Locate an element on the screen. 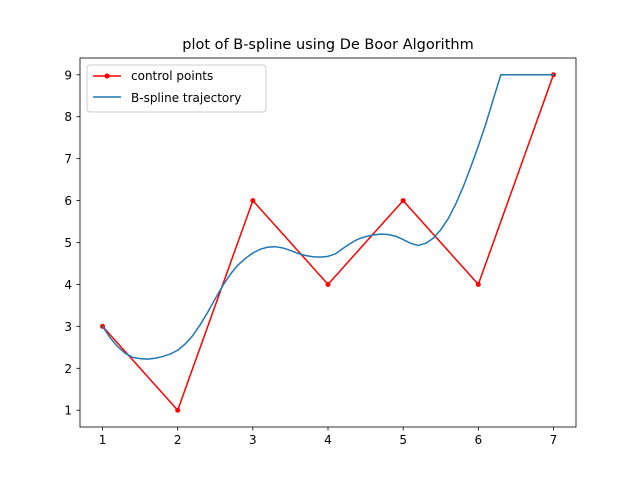 The width and height of the screenshot is (640, 485). x-tick-label-3: 4 is located at coordinates (328, 440).